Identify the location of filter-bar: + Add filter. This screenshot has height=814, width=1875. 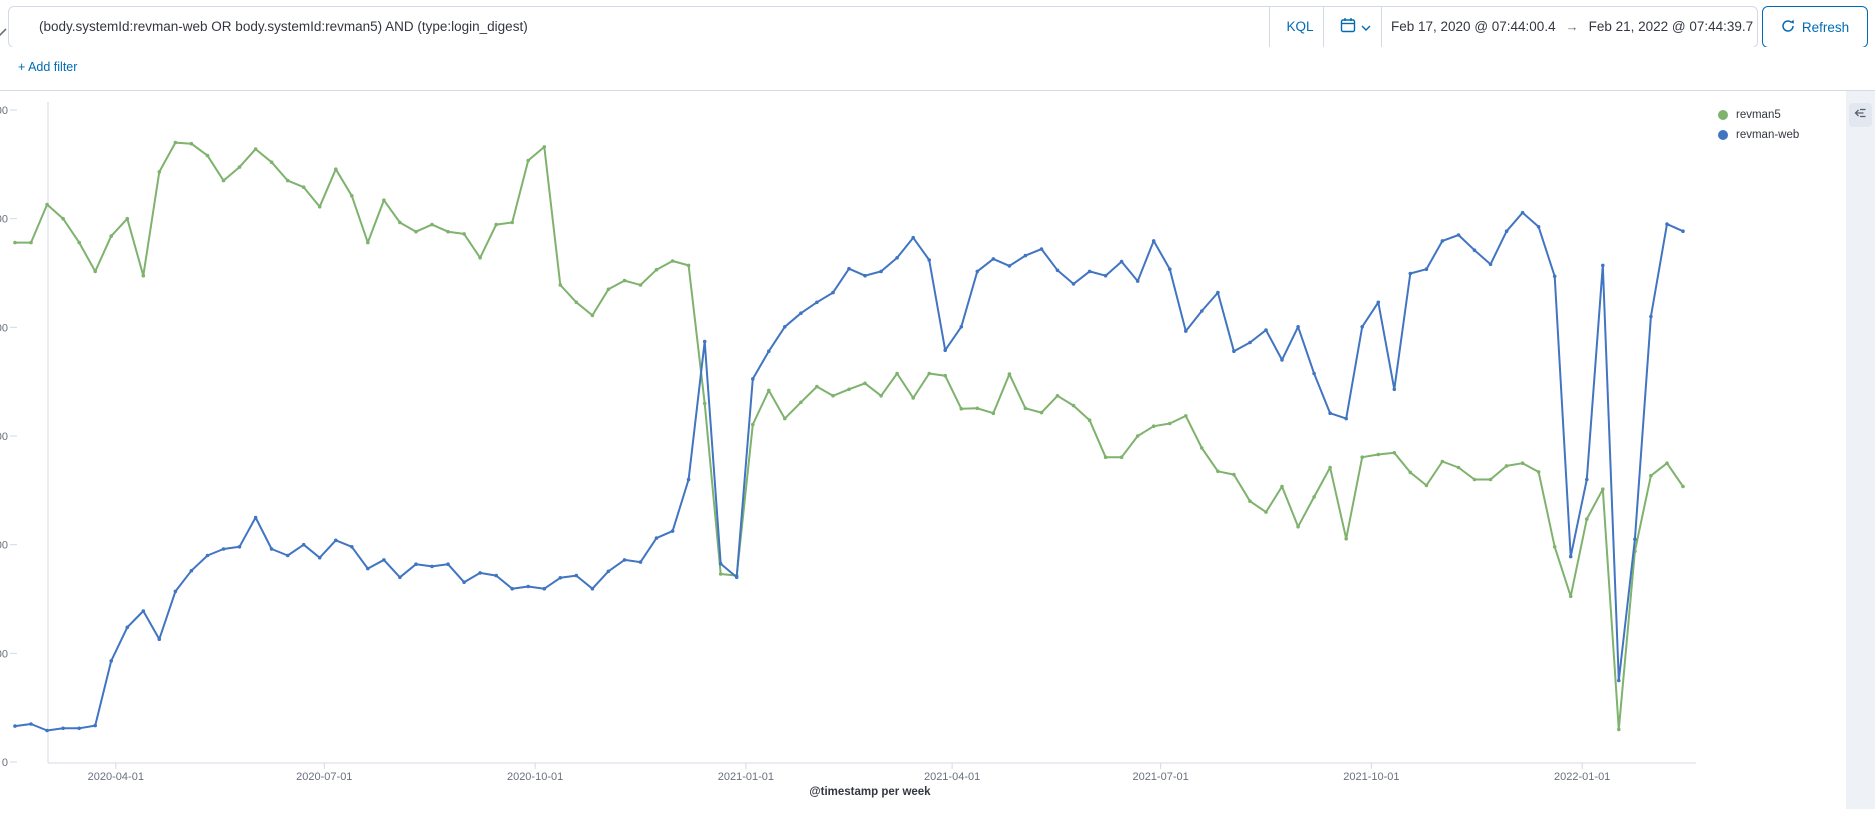
(937, 68).